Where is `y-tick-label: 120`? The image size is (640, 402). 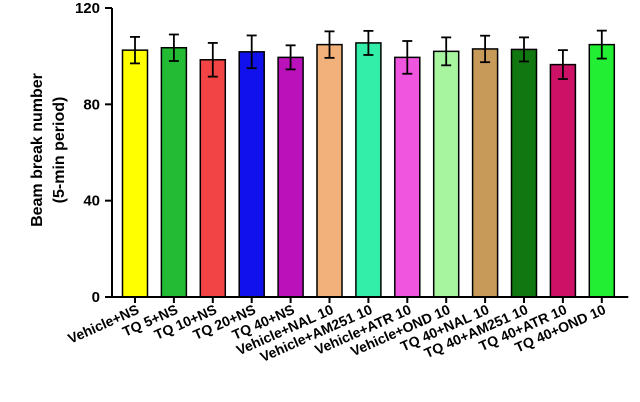 y-tick-label: 120 is located at coordinates (87, 8).